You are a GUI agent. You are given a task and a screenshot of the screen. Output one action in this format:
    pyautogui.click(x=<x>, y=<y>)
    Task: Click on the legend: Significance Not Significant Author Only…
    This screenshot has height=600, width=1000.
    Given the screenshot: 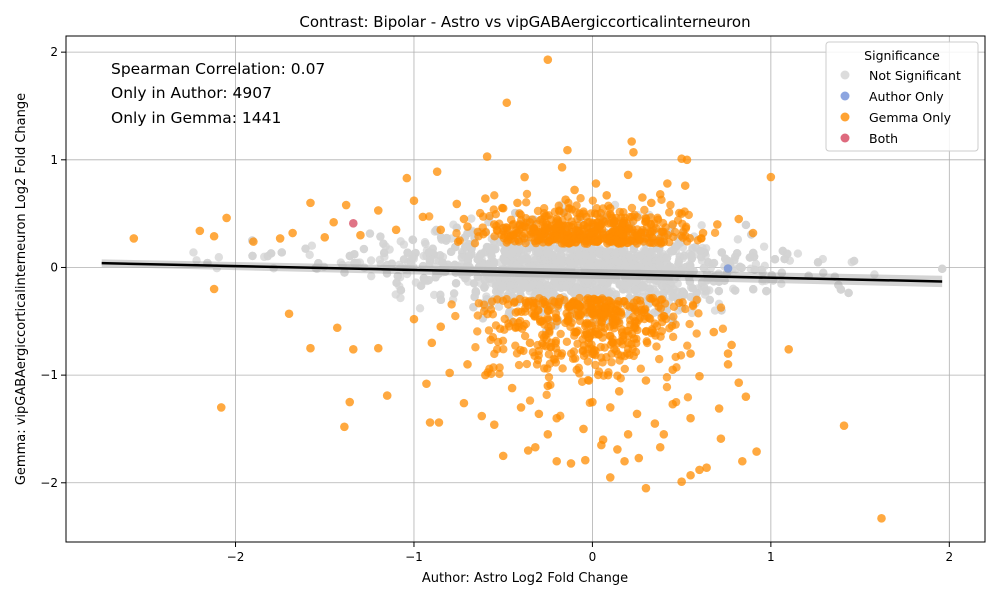 What is the action you would take?
    pyautogui.click(x=902, y=96)
    